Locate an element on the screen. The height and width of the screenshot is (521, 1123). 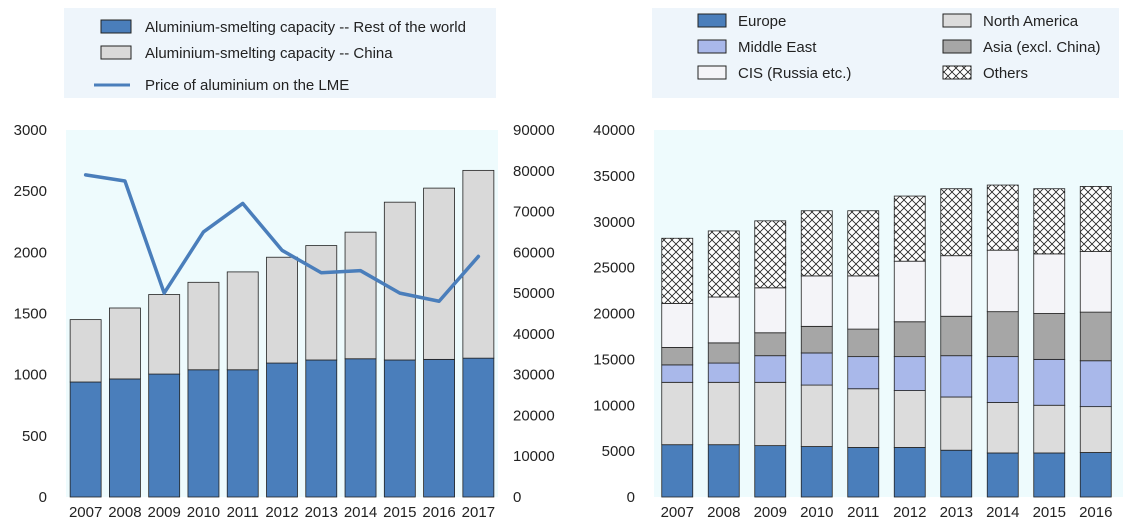
right-x-tick-label: 2011 is located at coordinates (863, 512).